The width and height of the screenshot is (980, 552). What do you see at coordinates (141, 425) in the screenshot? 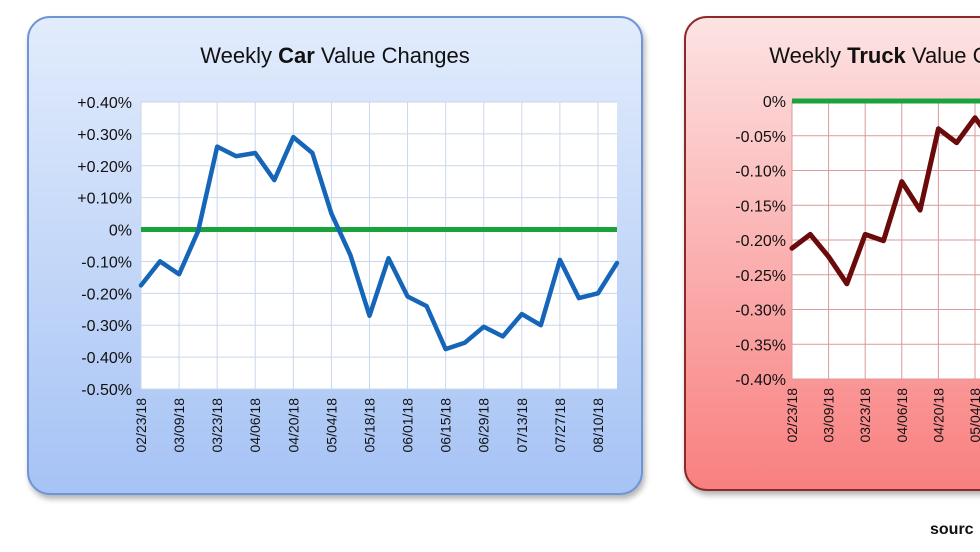
I see `car-x-tick-label: 02/23/18` at bounding box center [141, 425].